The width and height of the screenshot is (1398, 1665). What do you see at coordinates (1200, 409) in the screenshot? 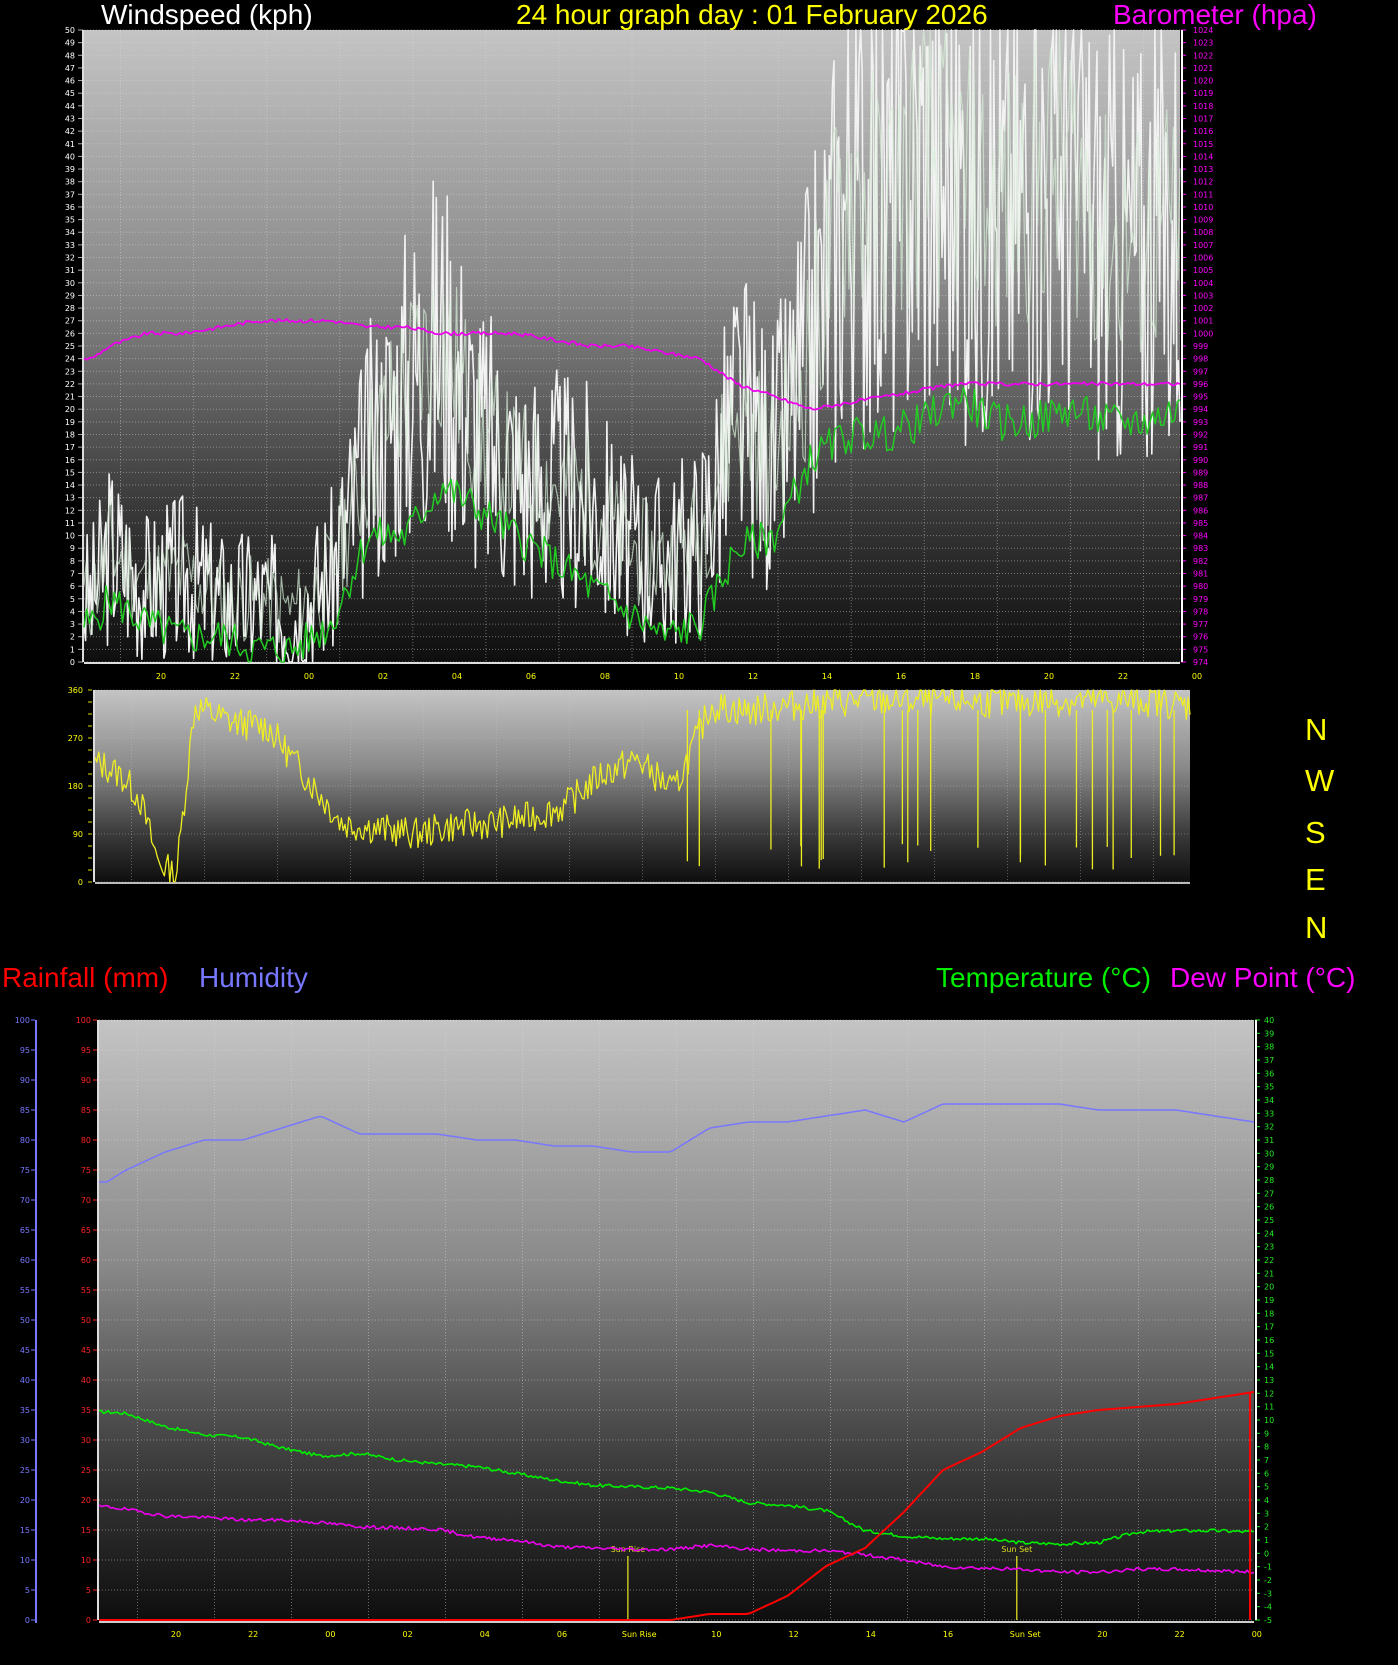
I see `svg-text: 994` at bounding box center [1200, 409].